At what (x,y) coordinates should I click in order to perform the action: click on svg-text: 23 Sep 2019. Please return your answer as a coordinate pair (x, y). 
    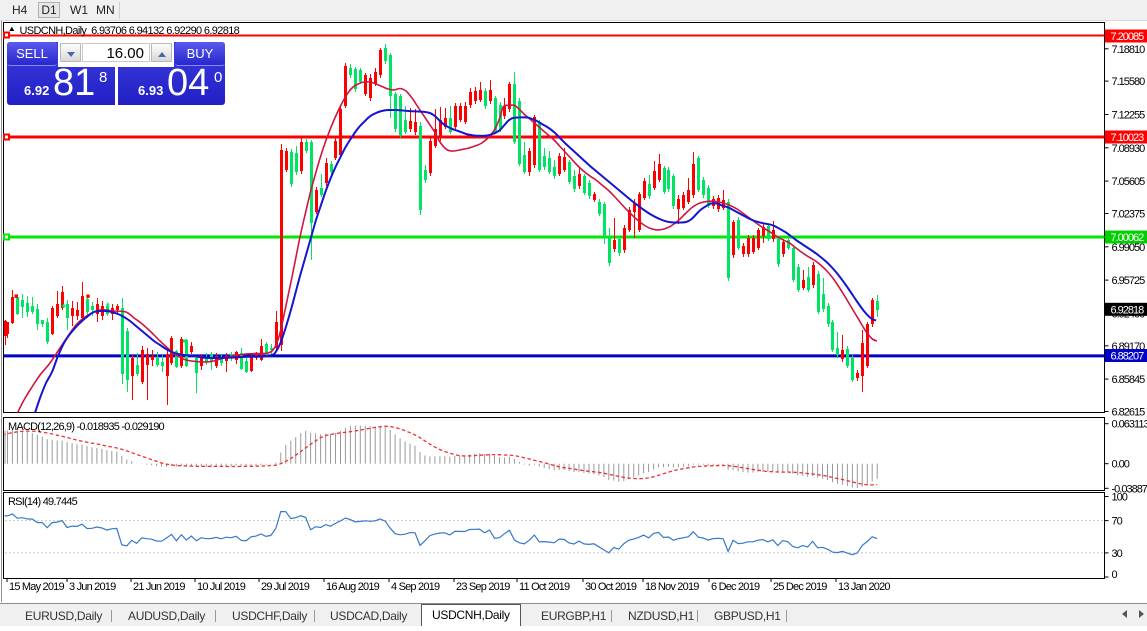
    Looking at the image, I should click on (483, 587).